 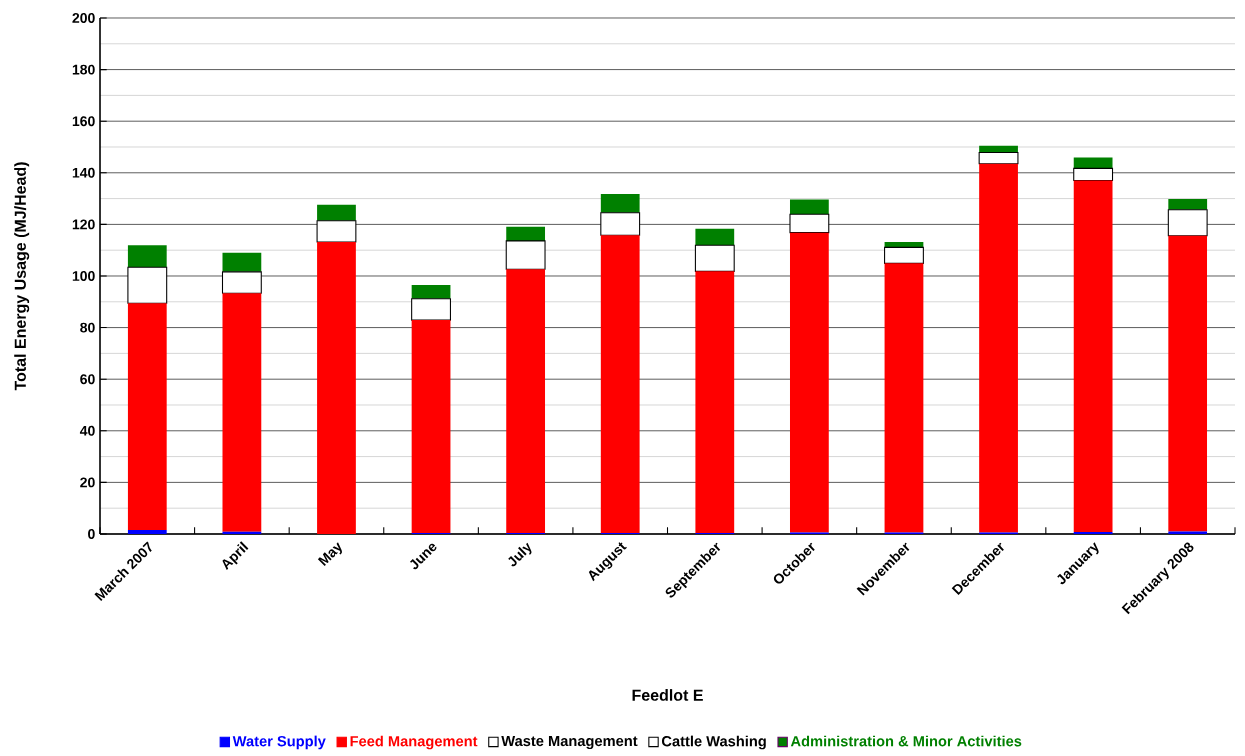 What do you see at coordinates (87, 379) in the screenshot?
I see `y-tick-label: 60` at bounding box center [87, 379].